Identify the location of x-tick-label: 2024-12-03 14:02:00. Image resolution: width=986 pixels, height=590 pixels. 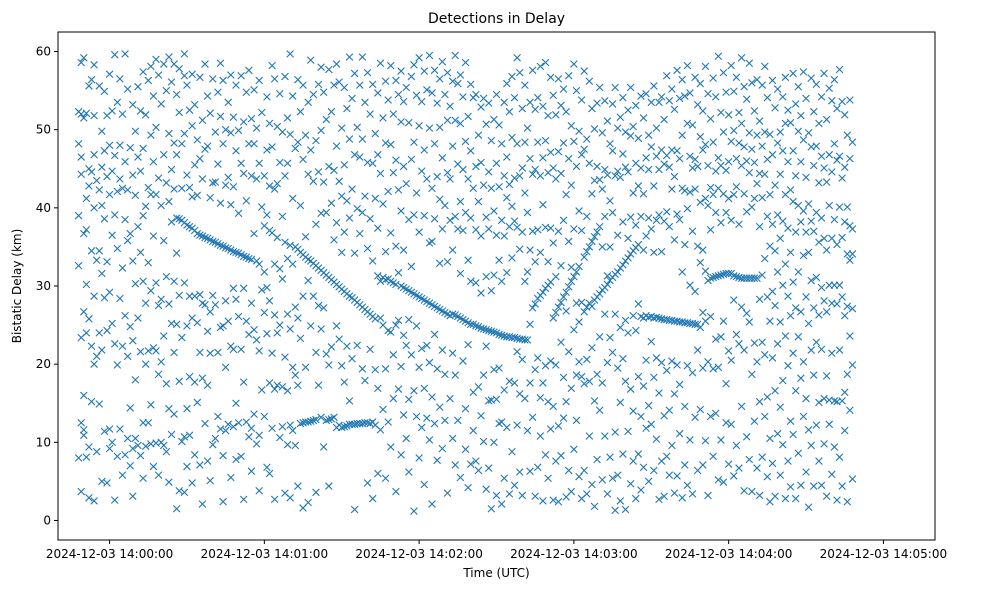
(418, 554).